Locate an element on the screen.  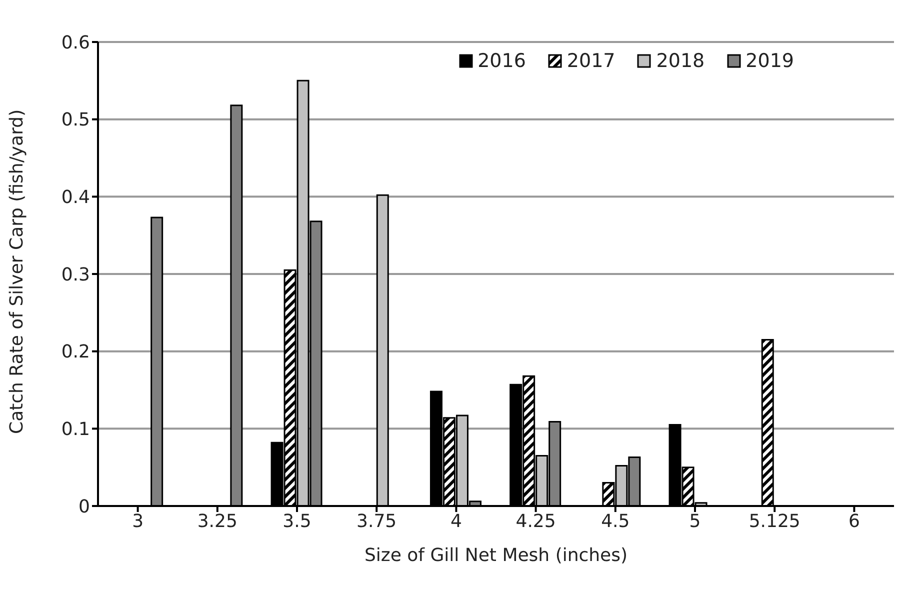
y-tick-label: 0.5 is located at coordinates (75, 120).